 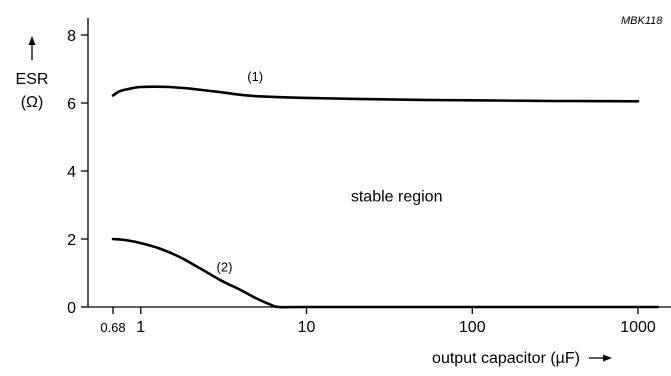 I want to click on stable-region-label: stable region, so click(x=397, y=197).